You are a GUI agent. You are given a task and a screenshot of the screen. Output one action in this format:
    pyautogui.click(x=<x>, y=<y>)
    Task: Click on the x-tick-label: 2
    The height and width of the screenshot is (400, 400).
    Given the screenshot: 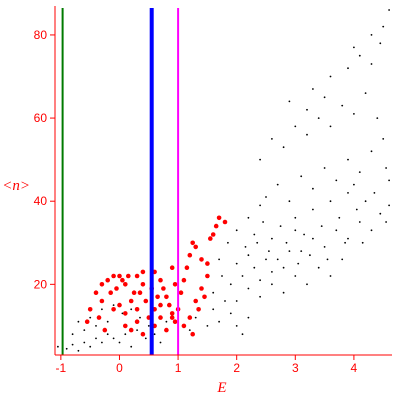 What is the action you would take?
    pyautogui.click(x=236, y=368)
    